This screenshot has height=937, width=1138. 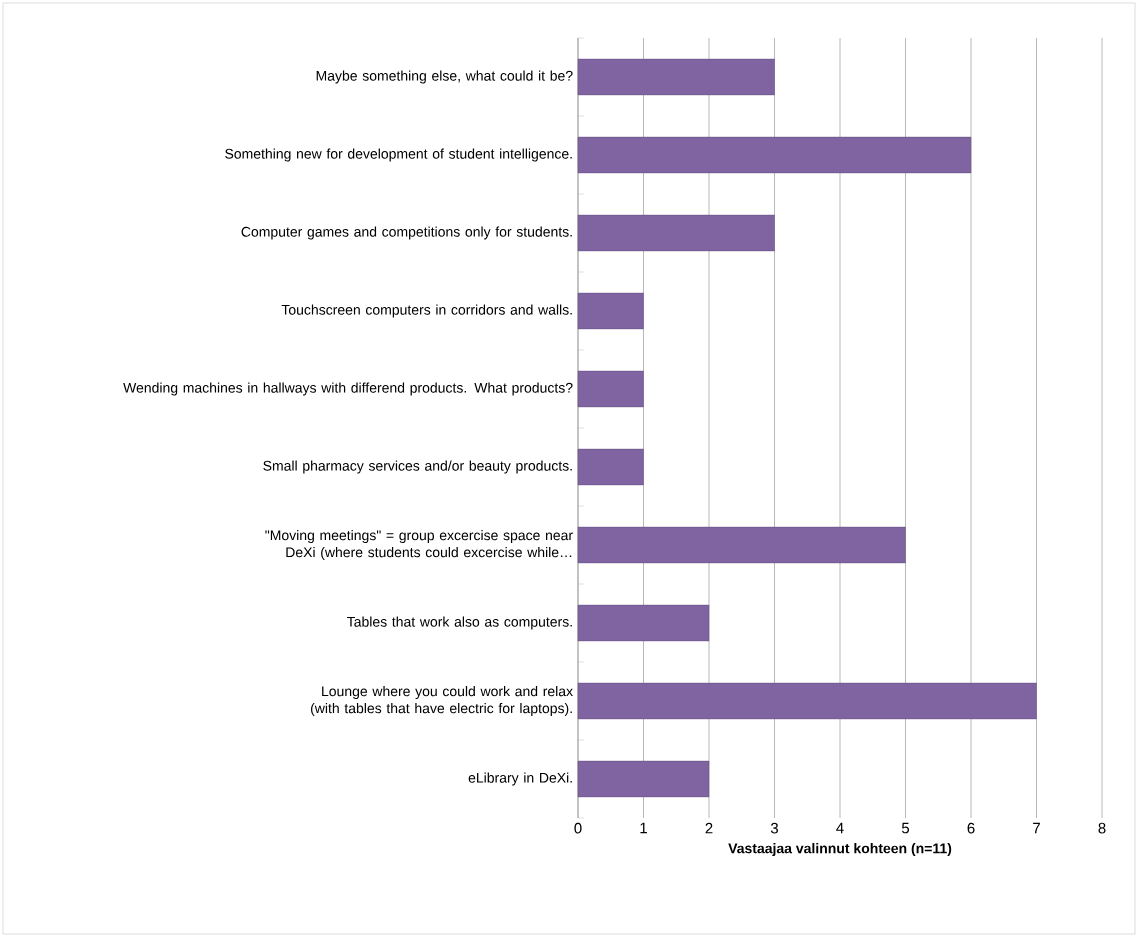 What do you see at coordinates (520, 779) in the screenshot?
I see `y-tick-label: eLibrary in DeXi.` at bounding box center [520, 779].